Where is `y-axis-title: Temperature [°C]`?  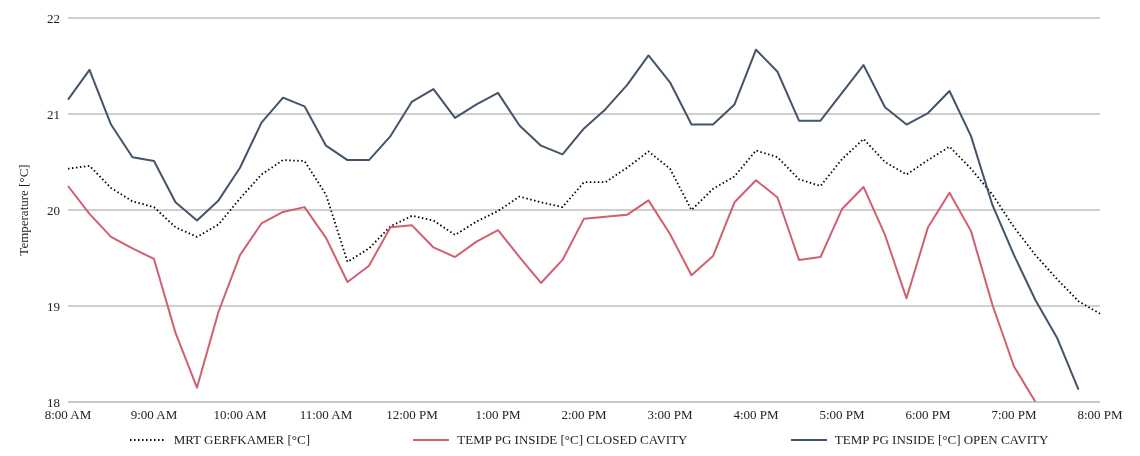 y-axis-title: Temperature [°C] is located at coordinates (23, 210).